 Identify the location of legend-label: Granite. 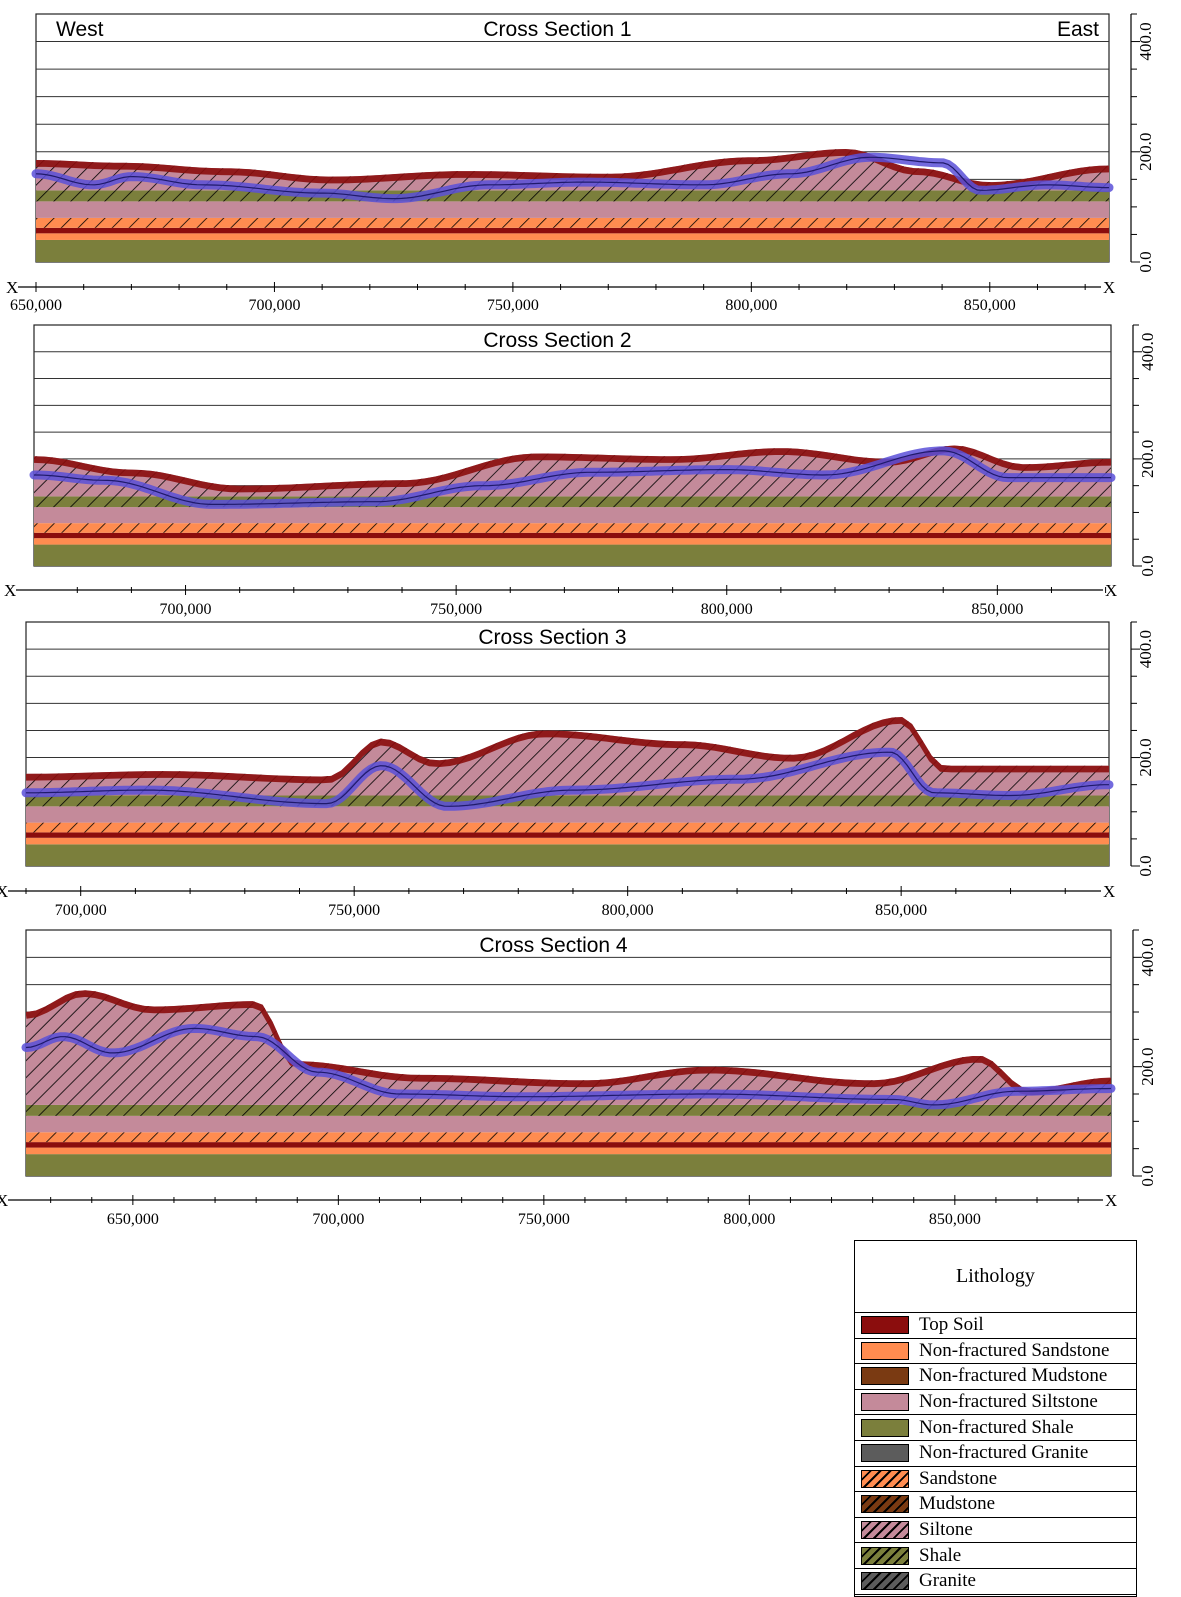
(947, 1581).